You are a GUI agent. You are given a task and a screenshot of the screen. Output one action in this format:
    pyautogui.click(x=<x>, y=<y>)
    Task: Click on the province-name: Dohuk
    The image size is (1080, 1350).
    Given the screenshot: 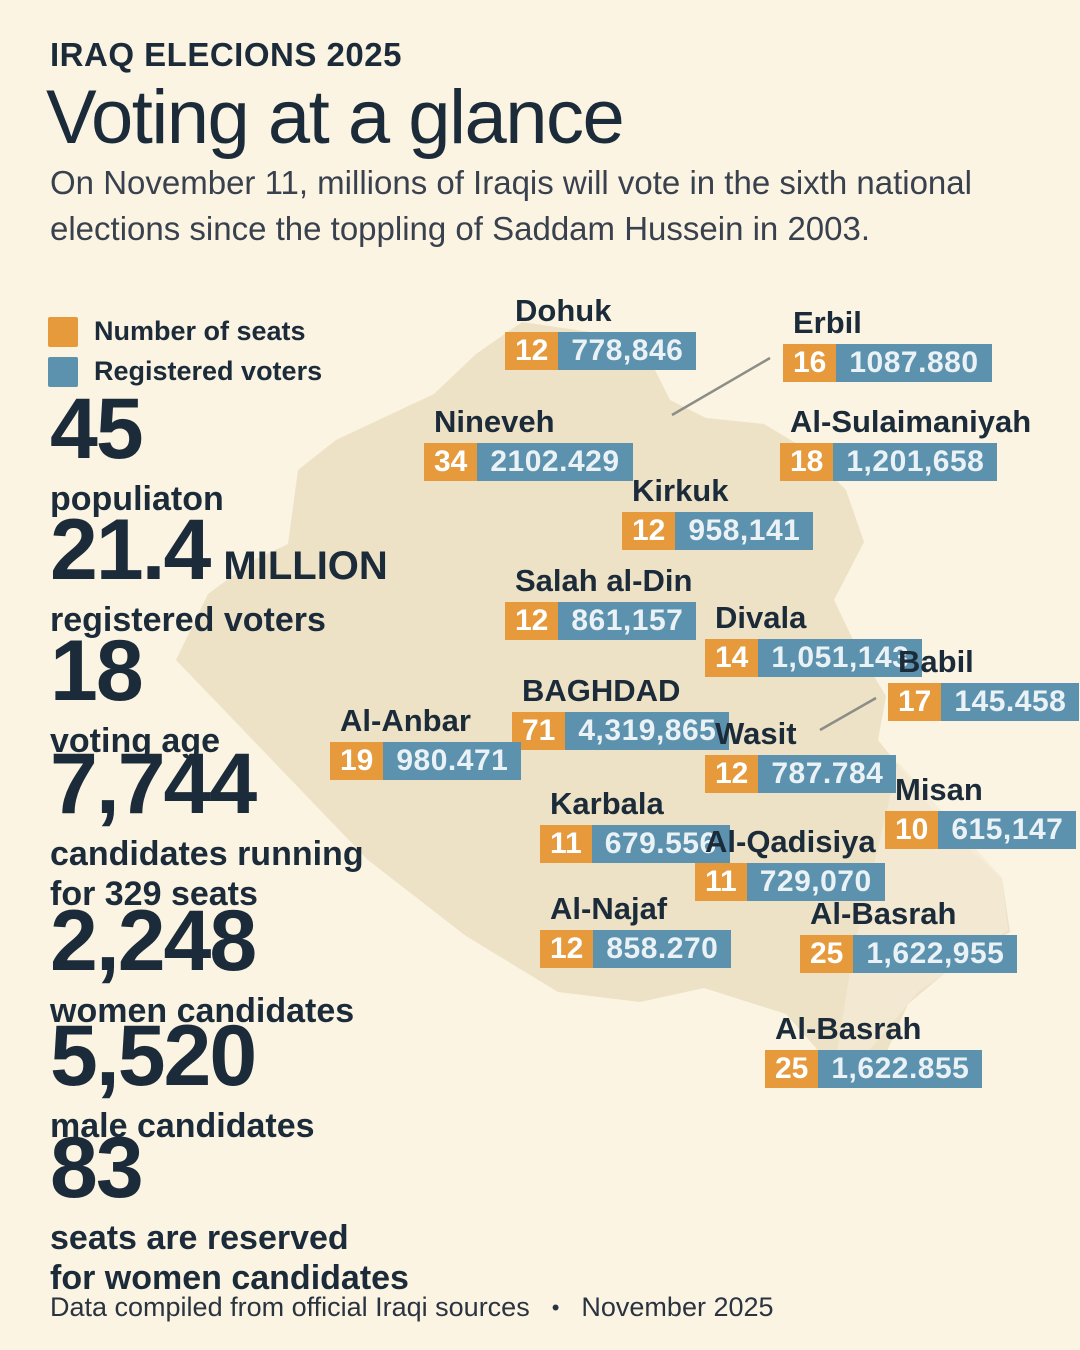 What is the action you would take?
    pyautogui.click(x=563, y=310)
    